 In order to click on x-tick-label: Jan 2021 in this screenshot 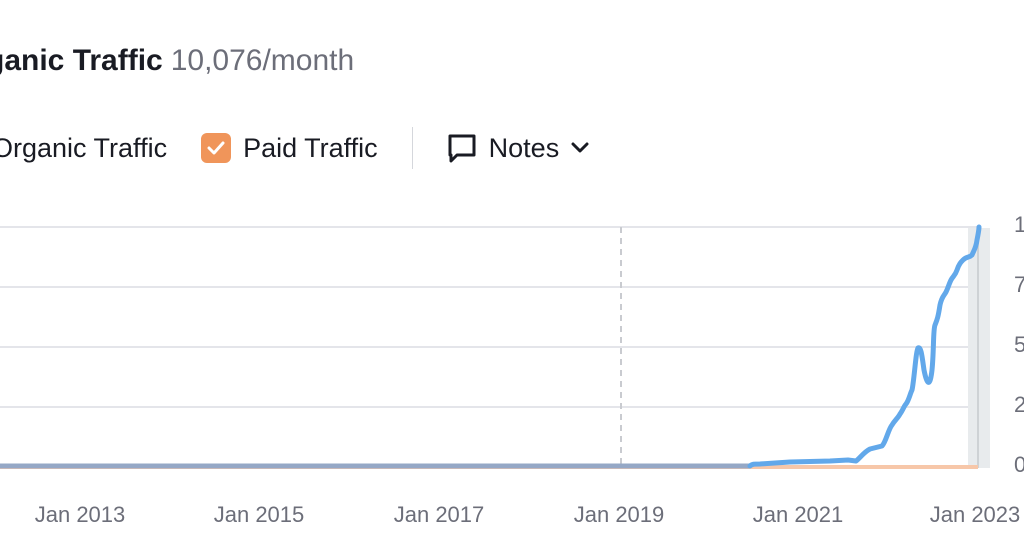, I will do `click(798, 514)`.